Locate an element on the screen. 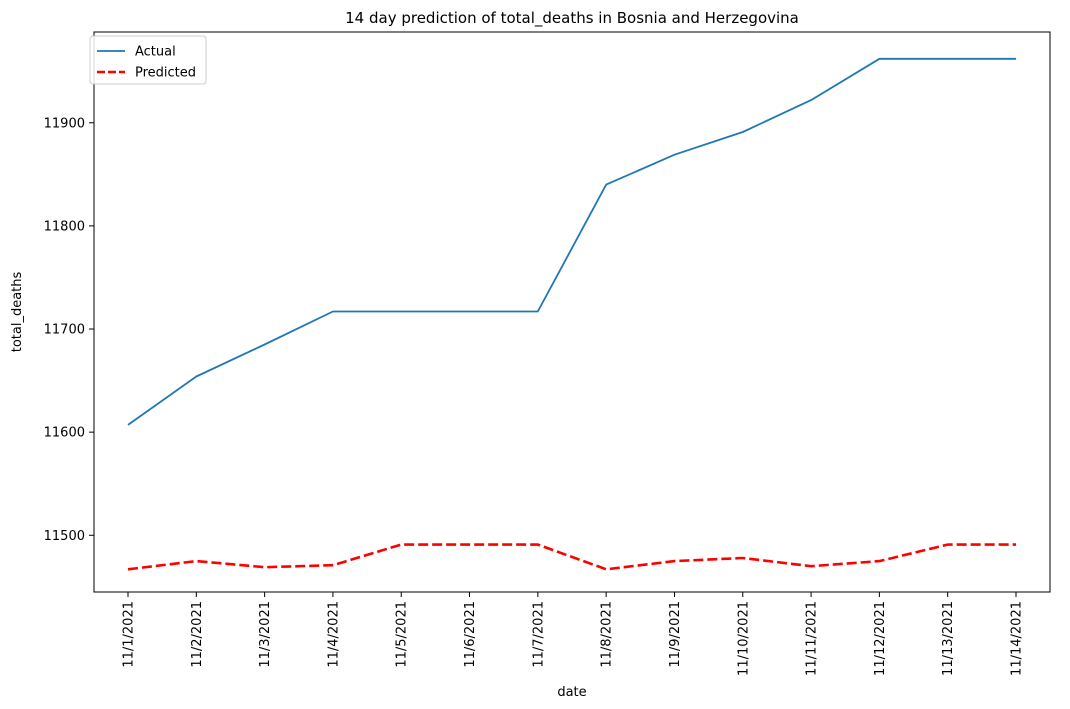  legend: Actual Predicted is located at coordinates (148, 60).